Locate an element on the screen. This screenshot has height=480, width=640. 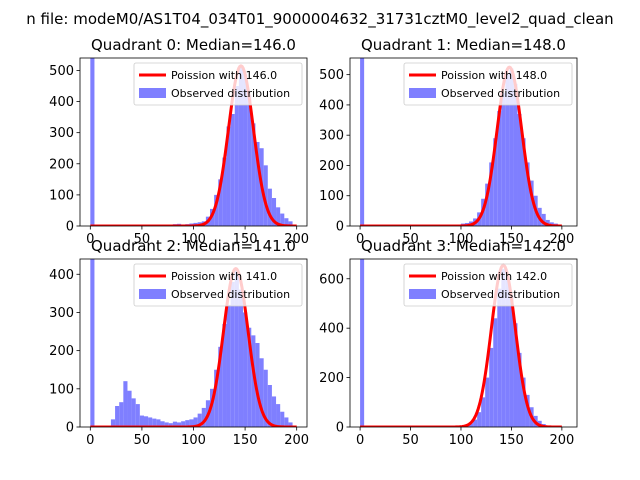
y-tick-label: 500 is located at coordinates (331, 75).